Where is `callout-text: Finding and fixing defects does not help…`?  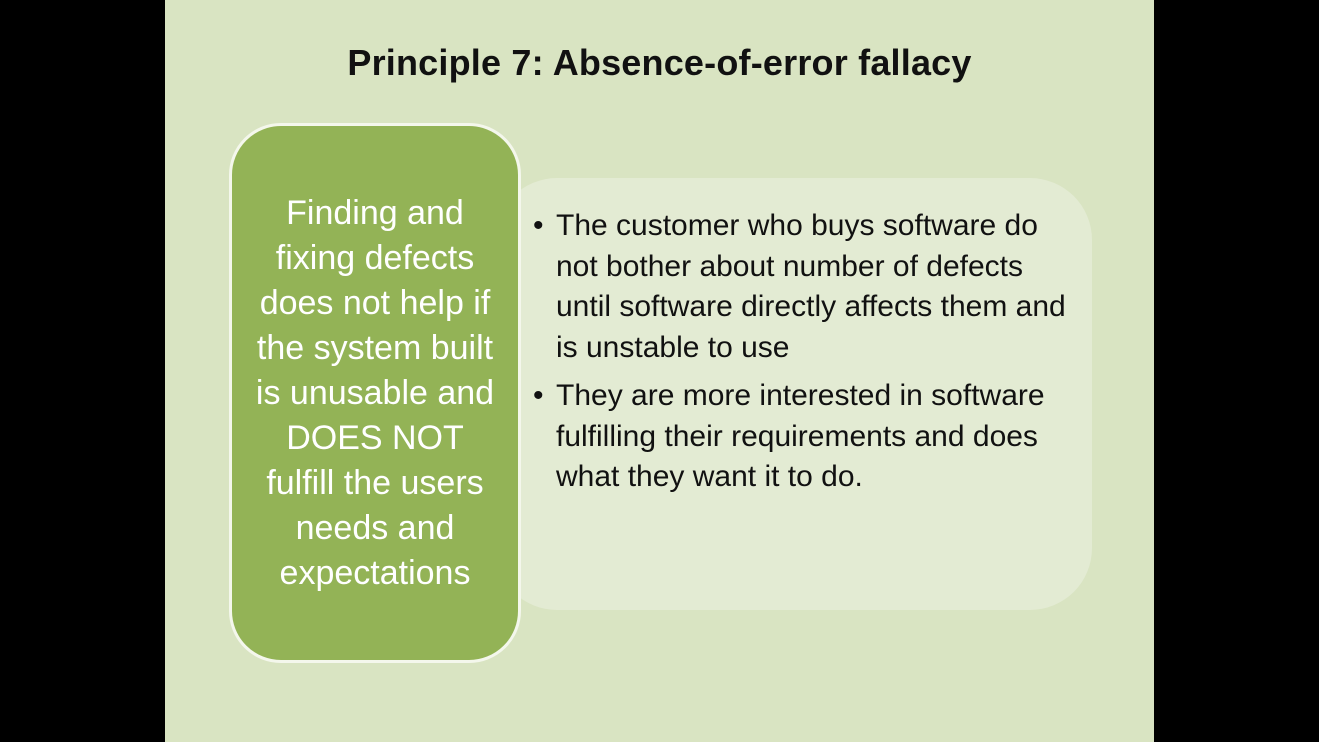 callout-text: Finding and fixing defects does not help… is located at coordinates (375, 392).